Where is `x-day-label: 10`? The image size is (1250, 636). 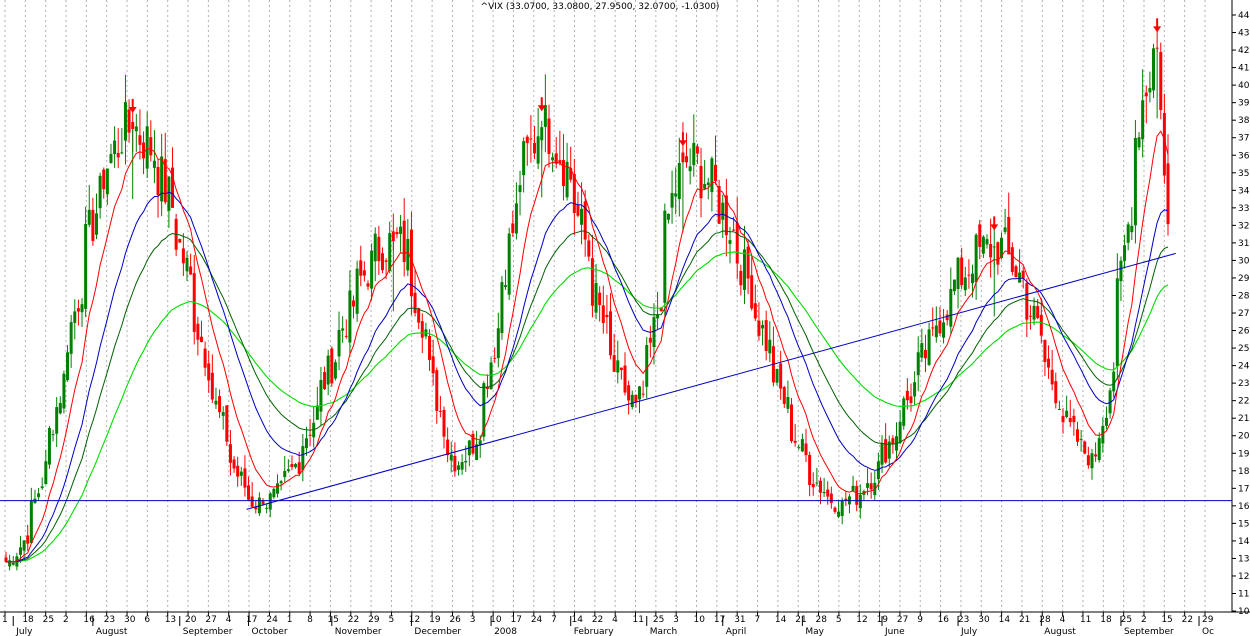 x-day-label: 10 is located at coordinates (700, 620).